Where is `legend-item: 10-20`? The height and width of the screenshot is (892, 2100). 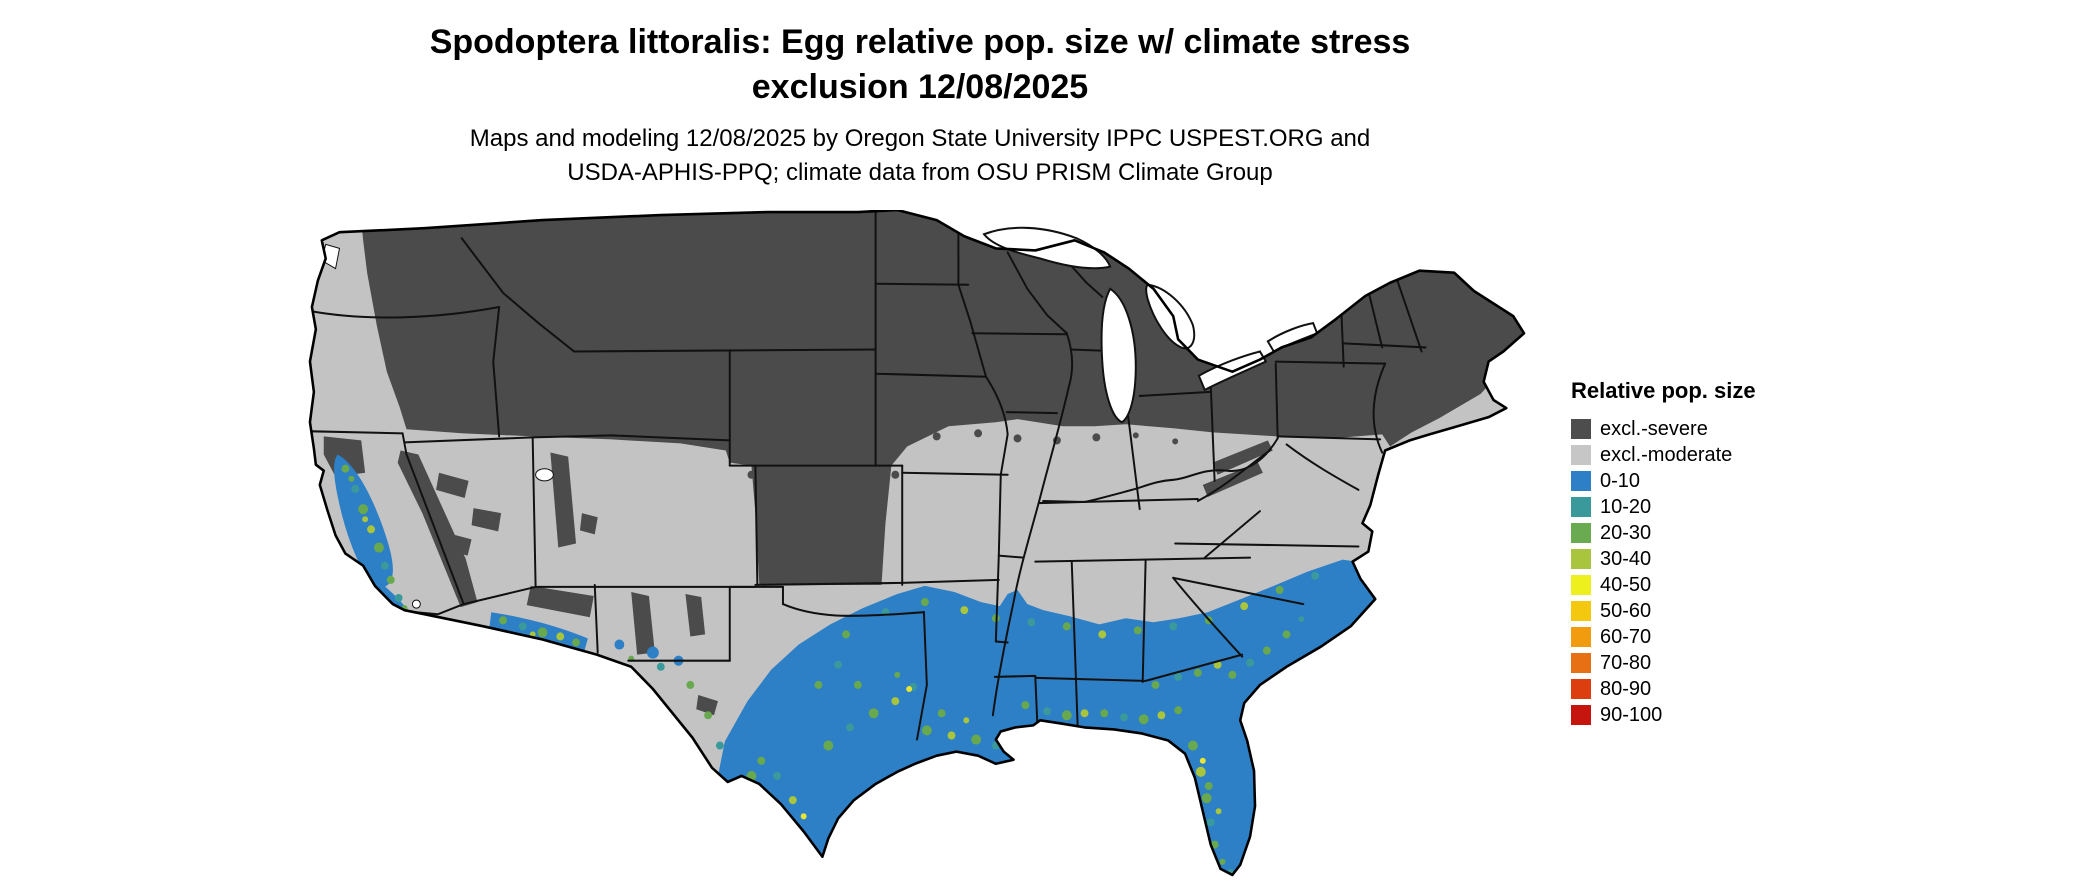 legend-item: 10-20 is located at coordinates (1663, 507).